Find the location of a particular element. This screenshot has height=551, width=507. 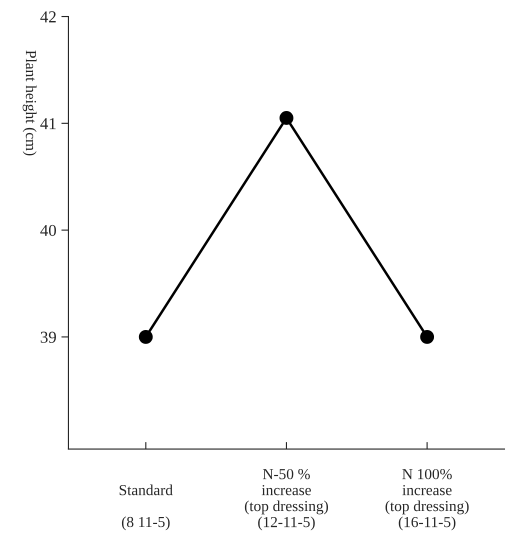

x-tick-label: N-50 % increase (top dressing) (12-11-5) is located at coordinates (286, 499).